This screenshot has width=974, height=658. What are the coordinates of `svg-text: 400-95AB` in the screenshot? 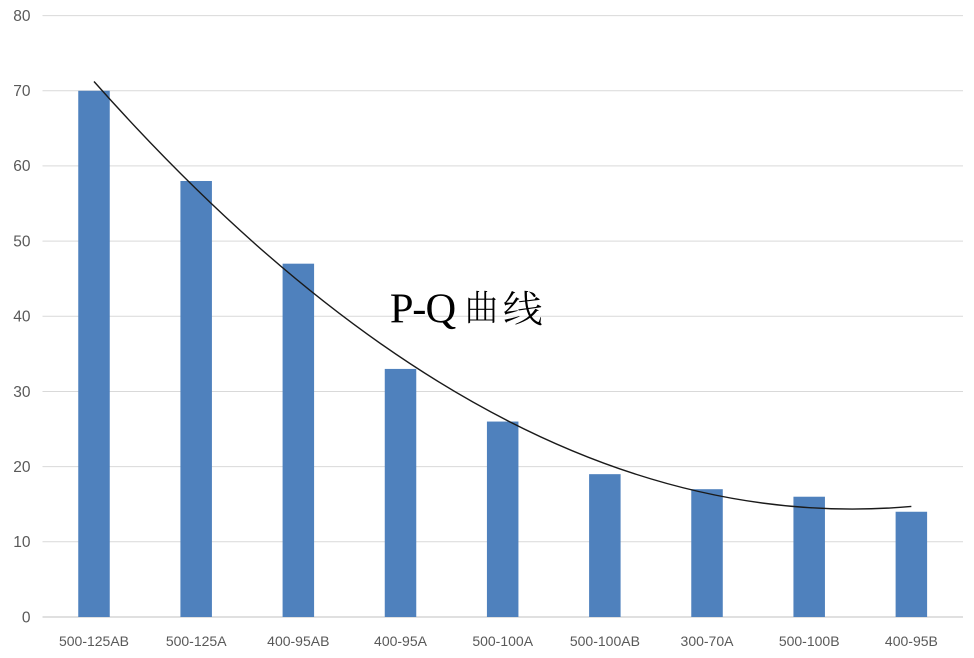 It's located at (298, 641).